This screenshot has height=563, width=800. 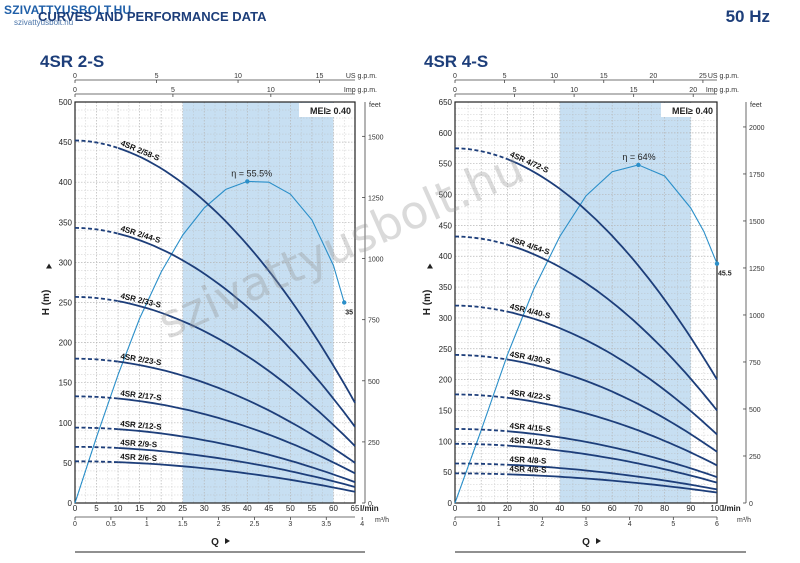 What do you see at coordinates (755, 363) in the screenshot?
I see `c1-feet-tick-label: 750` at bounding box center [755, 363].